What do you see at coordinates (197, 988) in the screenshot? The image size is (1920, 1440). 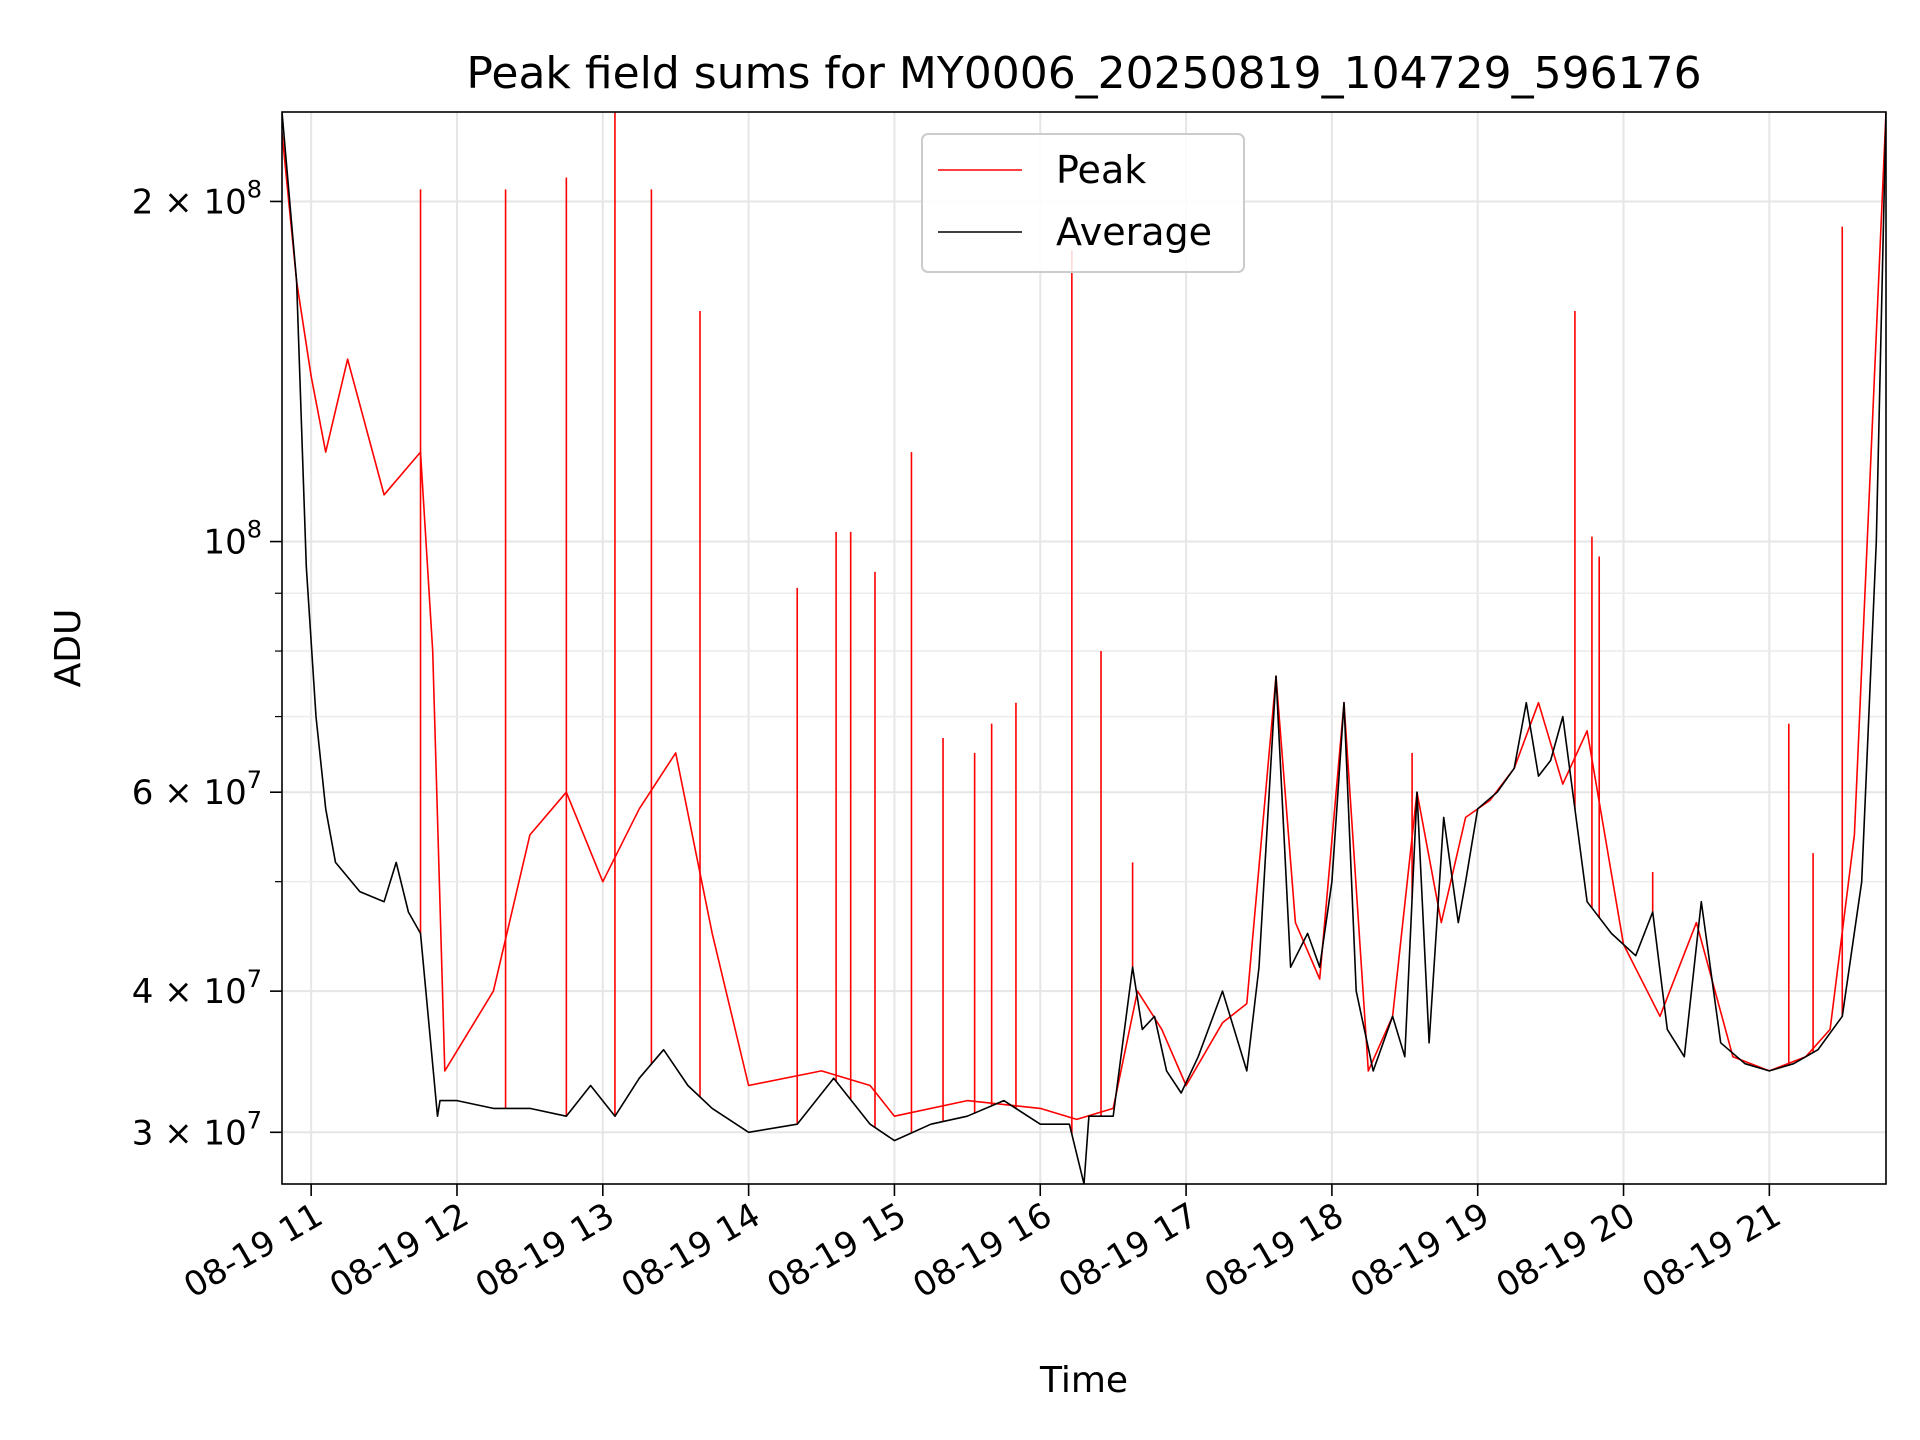 I see `y-tick-label: 4 × 107` at bounding box center [197, 988].